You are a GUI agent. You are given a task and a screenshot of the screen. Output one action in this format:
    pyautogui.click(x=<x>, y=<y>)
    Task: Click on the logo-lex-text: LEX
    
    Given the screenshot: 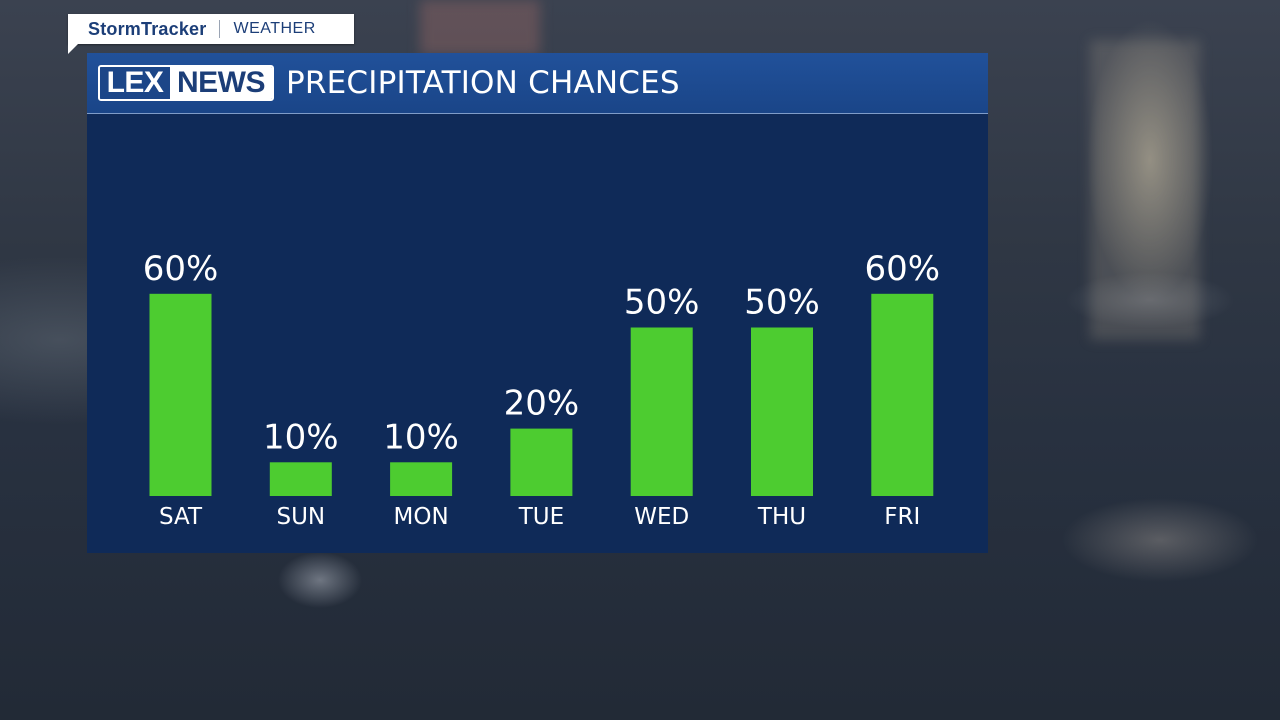 What is the action you would take?
    pyautogui.click(x=135, y=83)
    